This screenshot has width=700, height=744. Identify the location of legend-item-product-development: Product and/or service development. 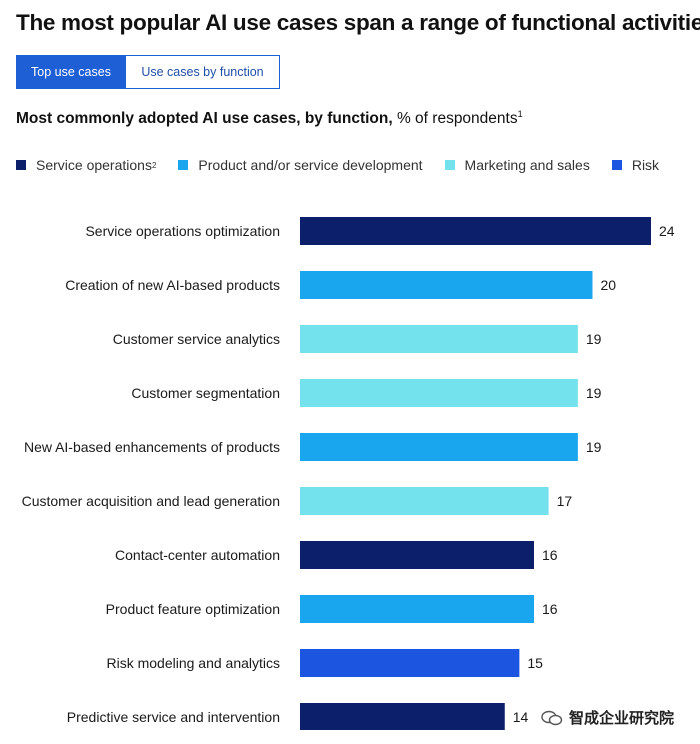
(300, 165).